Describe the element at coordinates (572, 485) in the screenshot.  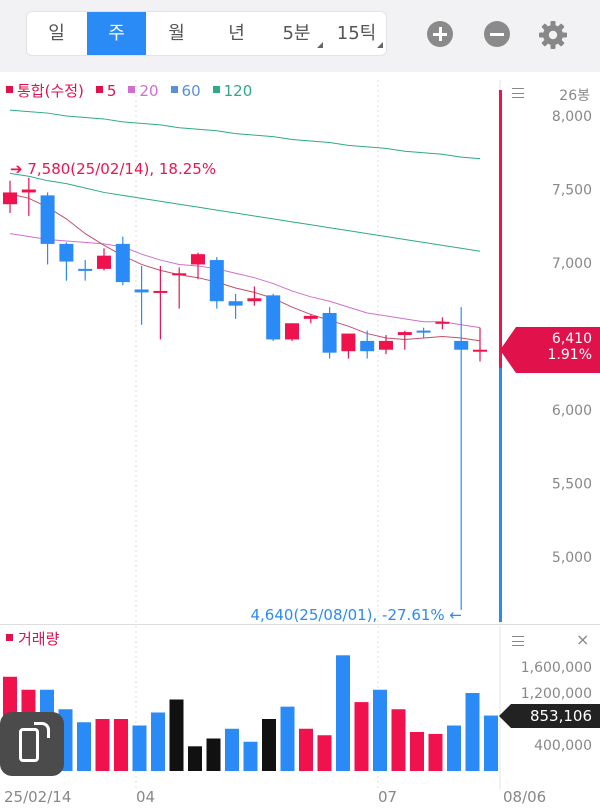
I see `price-tick-label: 5,500` at that location.